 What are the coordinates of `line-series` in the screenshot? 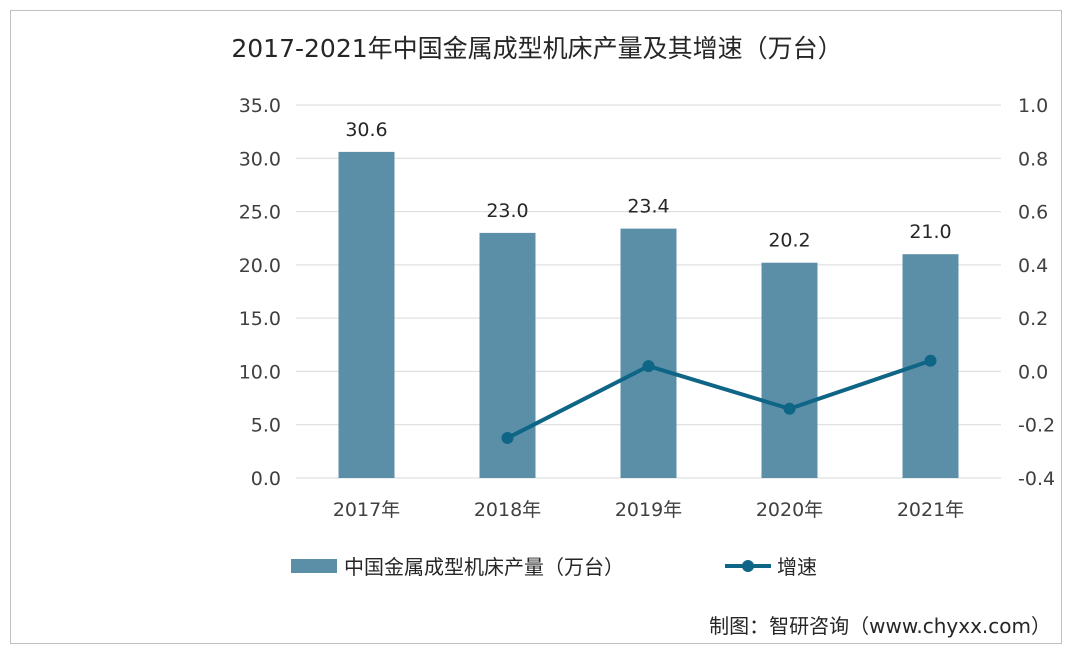 It's located at (719, 399).